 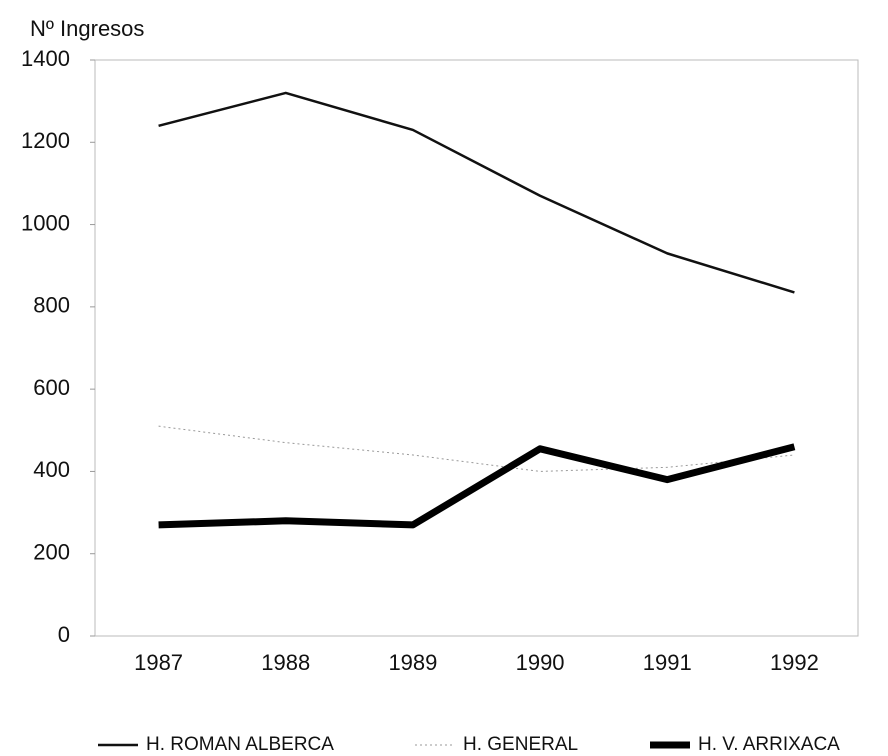 I want to click on legend-label: H. GENERAL, so click(x=520, y=744).